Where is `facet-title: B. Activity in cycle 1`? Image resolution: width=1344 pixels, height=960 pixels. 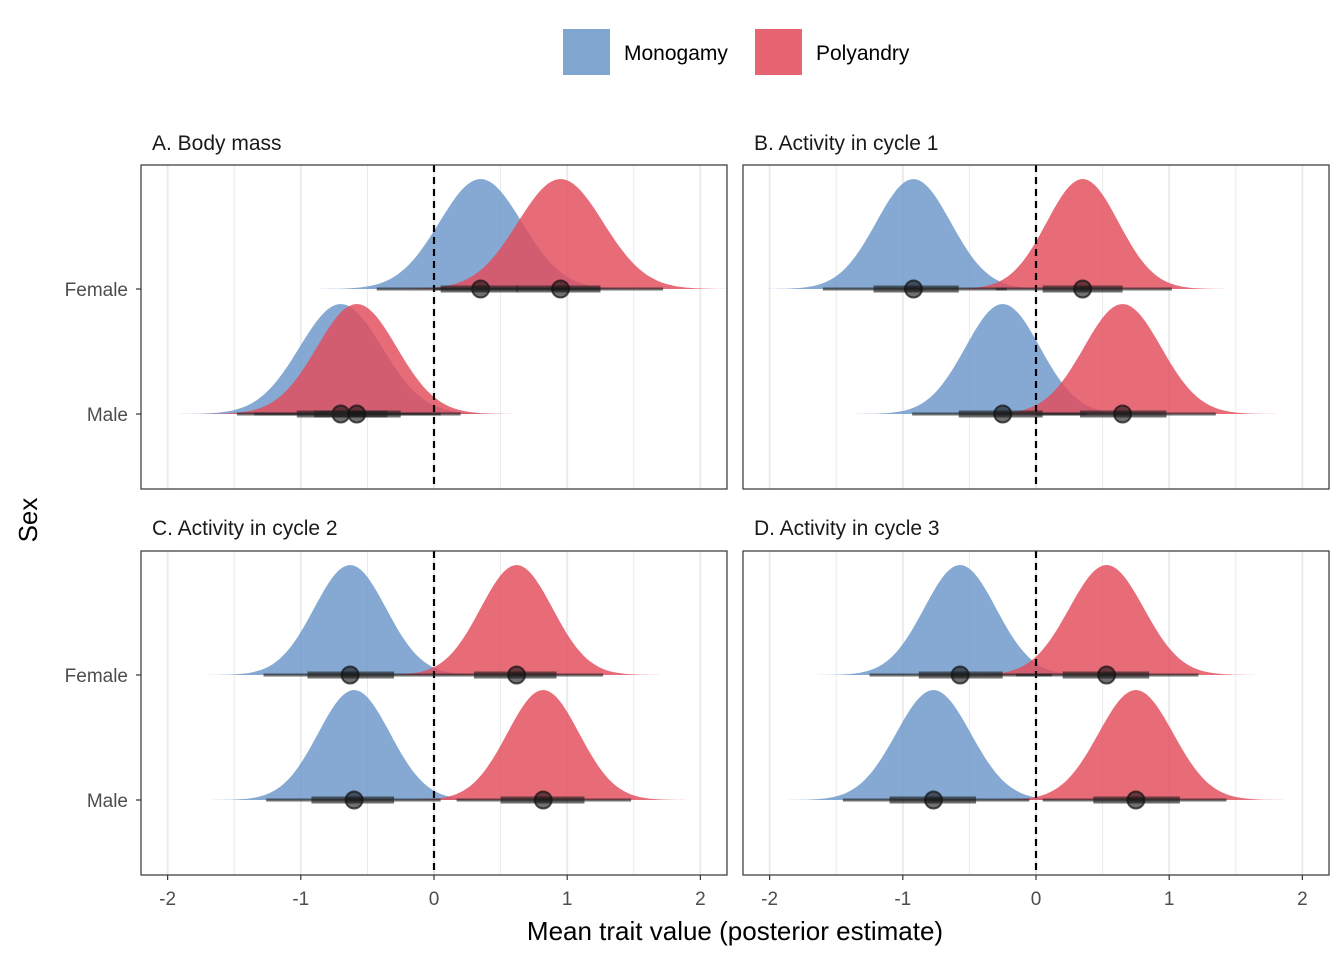
facet-title: B. Activity in cycle 1 is located at coordinates (846, 143).